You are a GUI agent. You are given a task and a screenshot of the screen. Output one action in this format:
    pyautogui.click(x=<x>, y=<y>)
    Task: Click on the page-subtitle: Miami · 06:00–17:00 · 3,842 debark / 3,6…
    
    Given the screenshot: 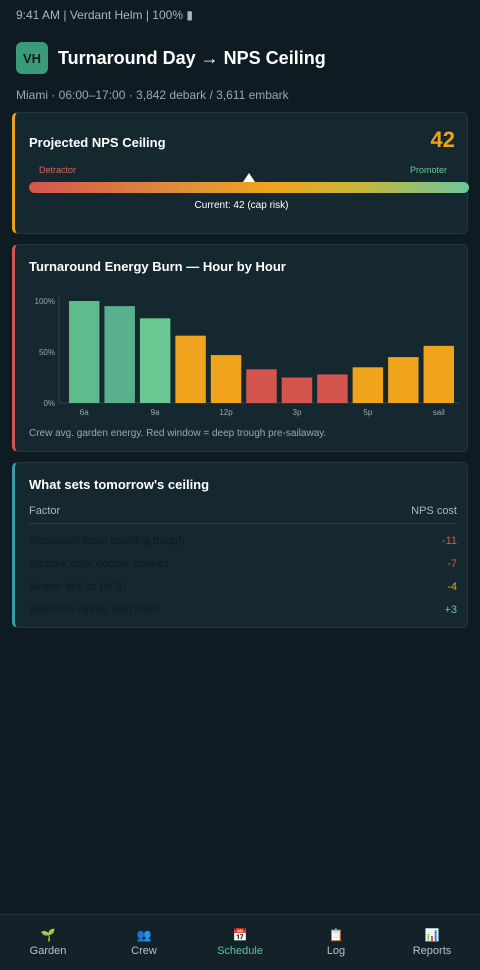 What is the action you would take?
    pyautogui.click(x=152, y=95)
    